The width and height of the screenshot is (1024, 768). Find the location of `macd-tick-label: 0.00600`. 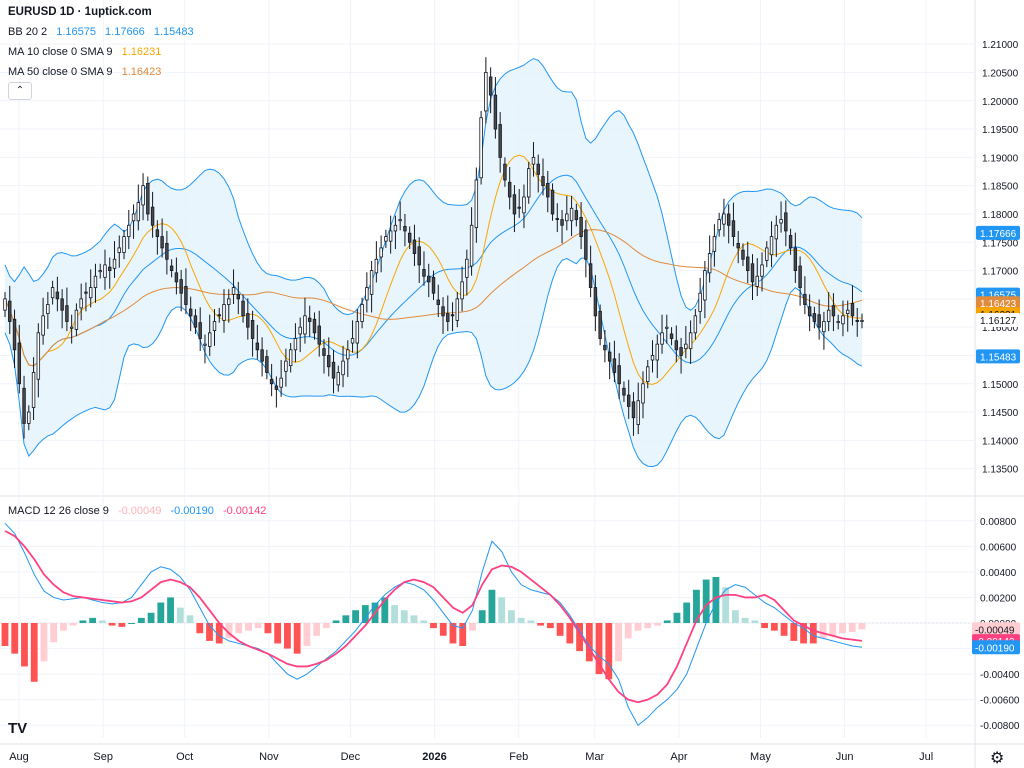

macd-tick-label: 0.00600 is located at coordinates (998, 547).